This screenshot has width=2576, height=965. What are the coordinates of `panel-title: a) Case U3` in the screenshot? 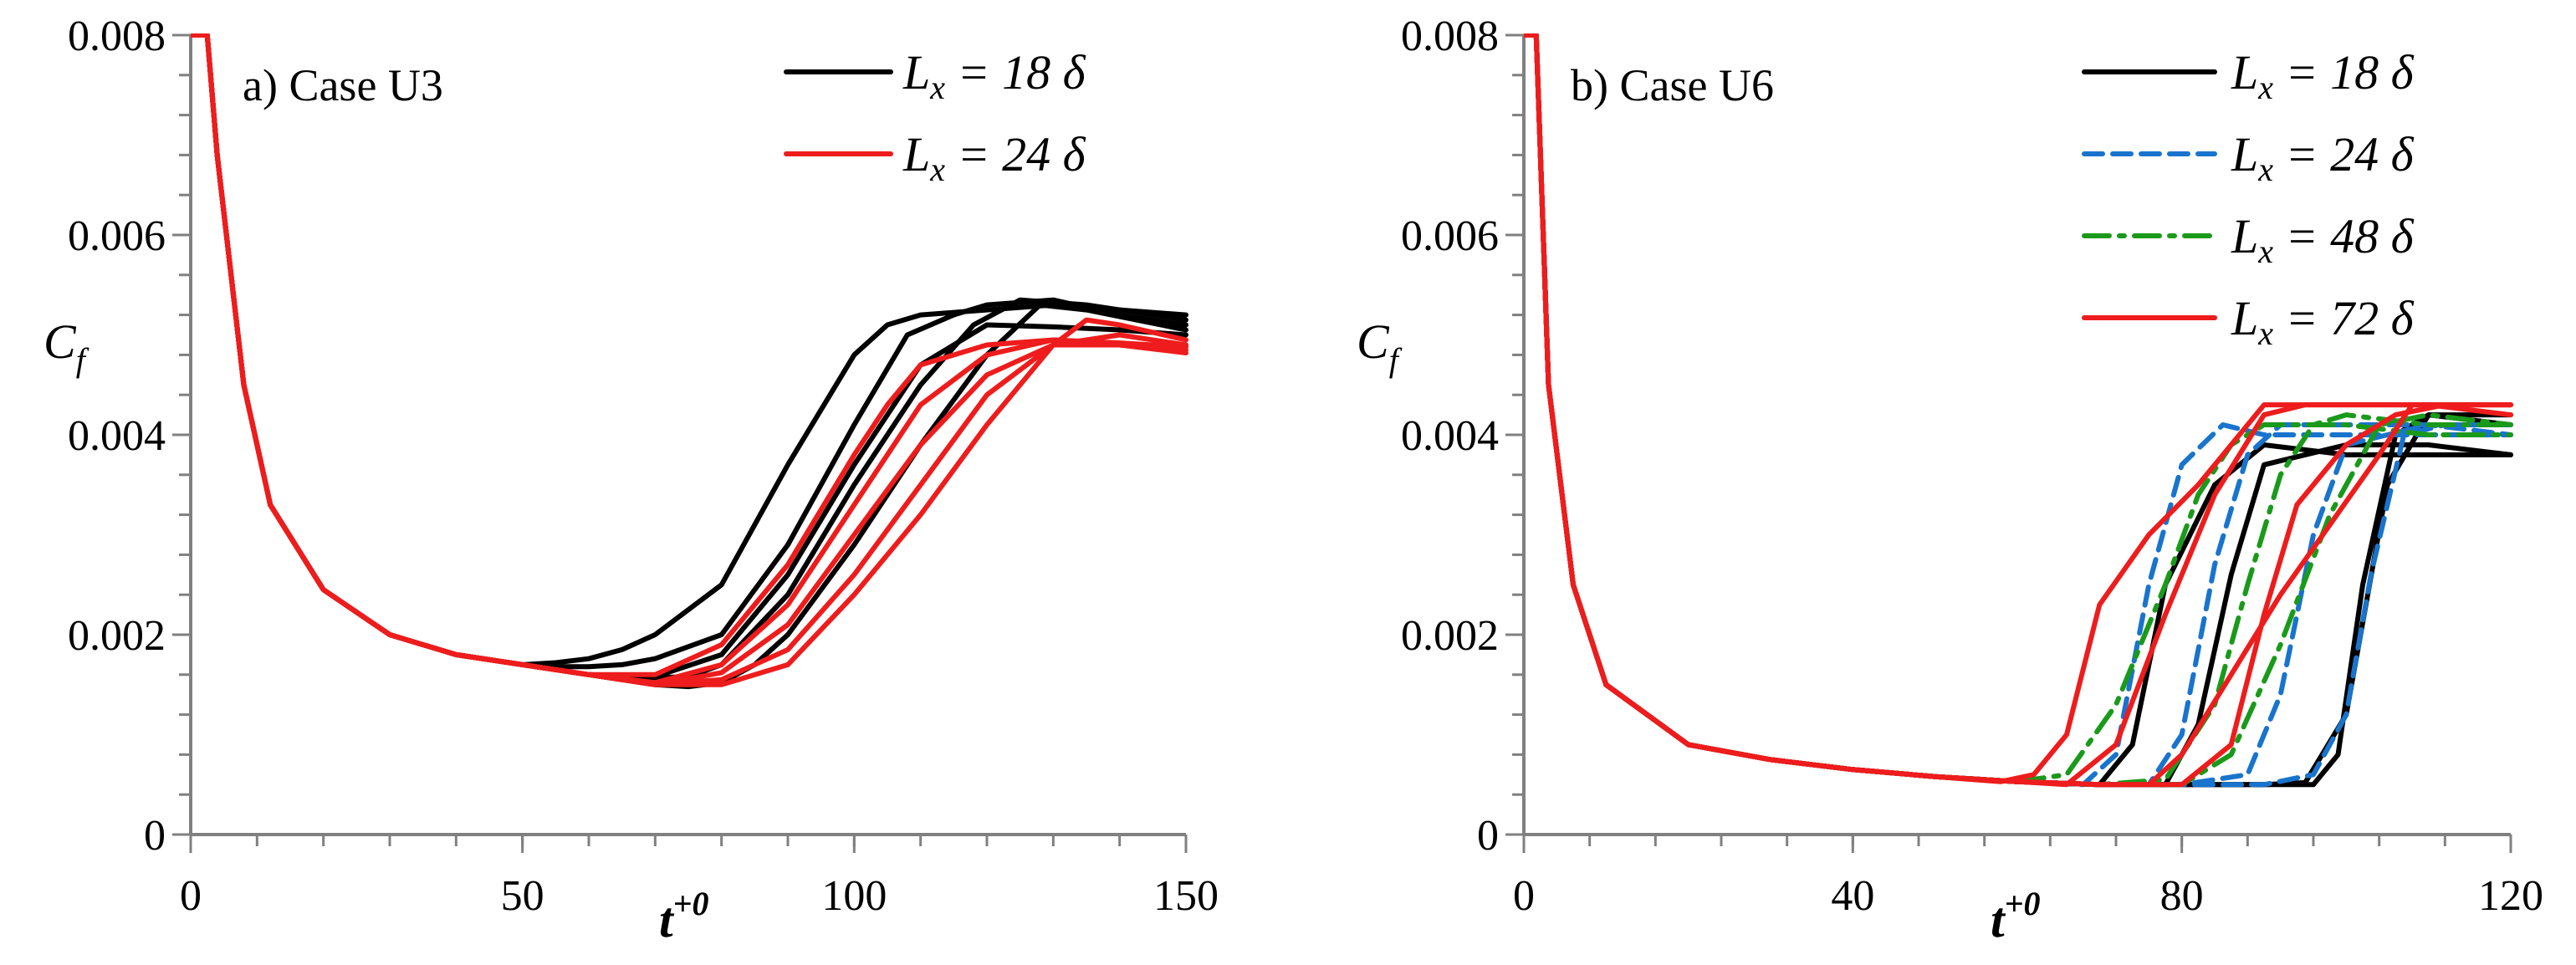 It's located at (343, 85).